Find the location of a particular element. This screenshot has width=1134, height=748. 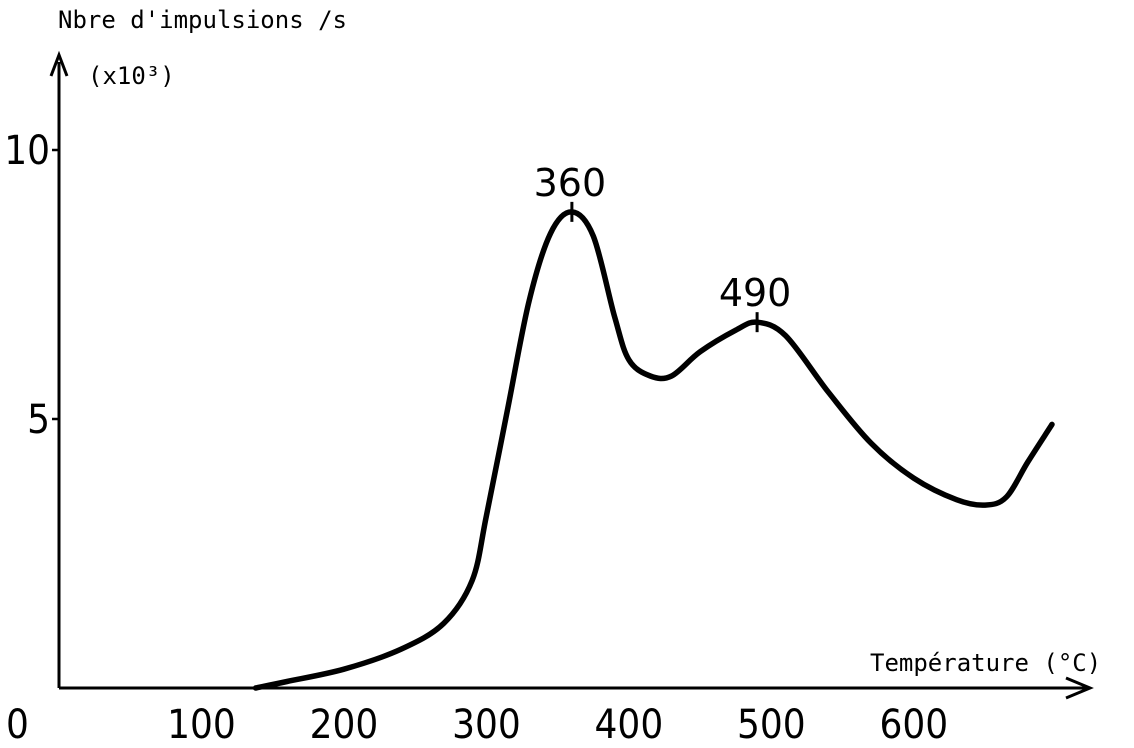

x-tick-label-500: 500 is located at coordinates (771, 725).